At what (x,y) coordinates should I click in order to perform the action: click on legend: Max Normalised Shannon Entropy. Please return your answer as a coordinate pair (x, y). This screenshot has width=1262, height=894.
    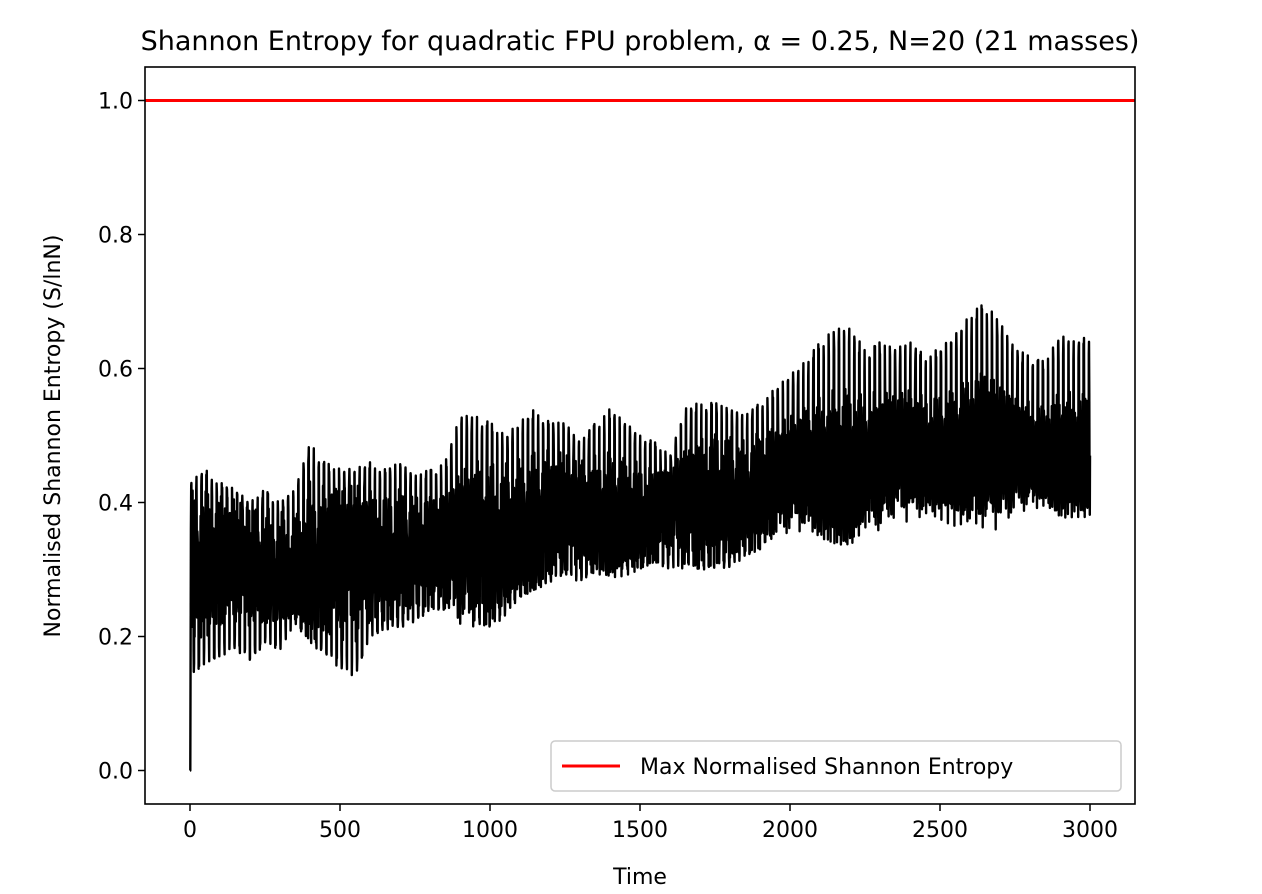
    Looking at the image, I should click on (836, 766).